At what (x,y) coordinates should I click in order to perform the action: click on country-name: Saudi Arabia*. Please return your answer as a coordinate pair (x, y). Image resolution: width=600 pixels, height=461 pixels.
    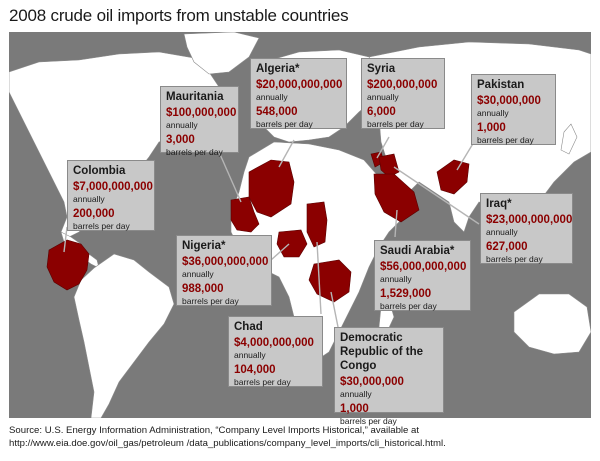
    Looking at the image, I should click on (417, 251).